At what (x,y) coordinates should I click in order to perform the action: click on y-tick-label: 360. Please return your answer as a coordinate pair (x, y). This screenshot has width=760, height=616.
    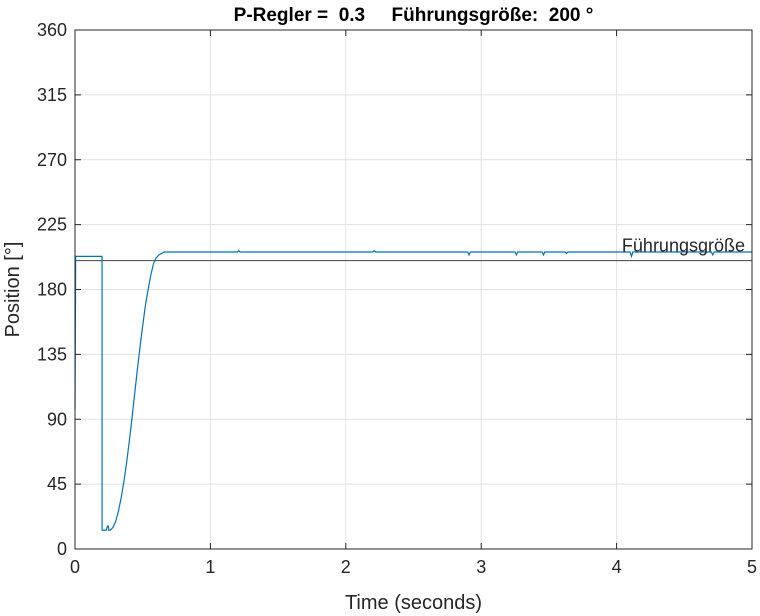
    Looking at the image, I should click on (52, 30).